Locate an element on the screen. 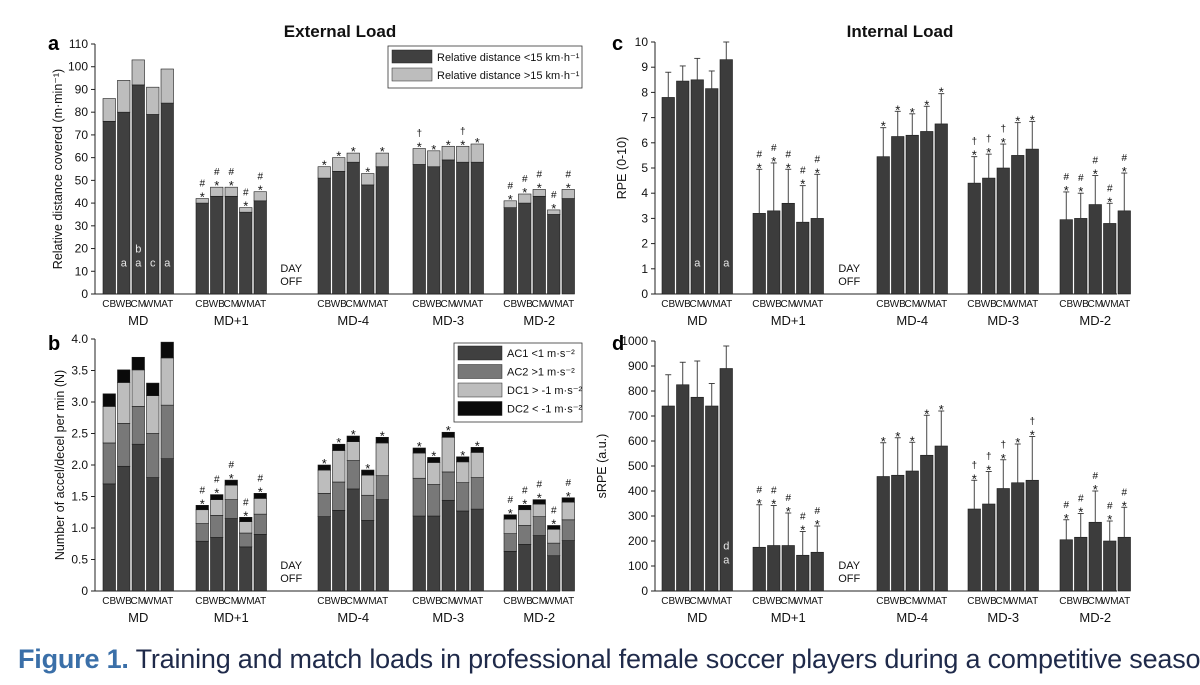 The width and height of the screenshot is (1200, 685). bar-b-MD-4-WM-s0 is located at coordinates (368, 556).